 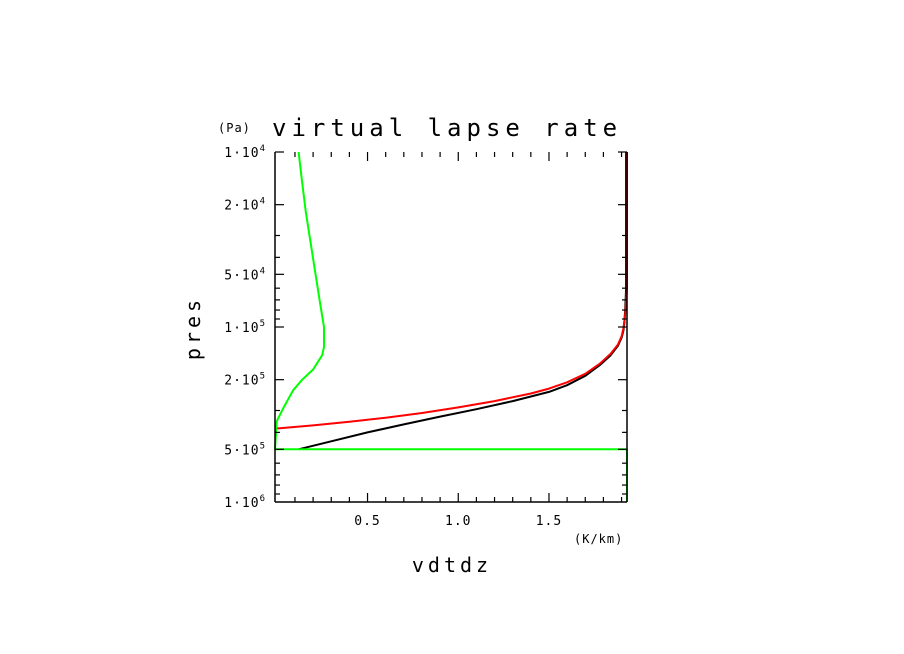 What do you see at coordinates (245, 380) in the screenshot?
I see `y-tick-label: 2·105` at bounding box center [245, 380].